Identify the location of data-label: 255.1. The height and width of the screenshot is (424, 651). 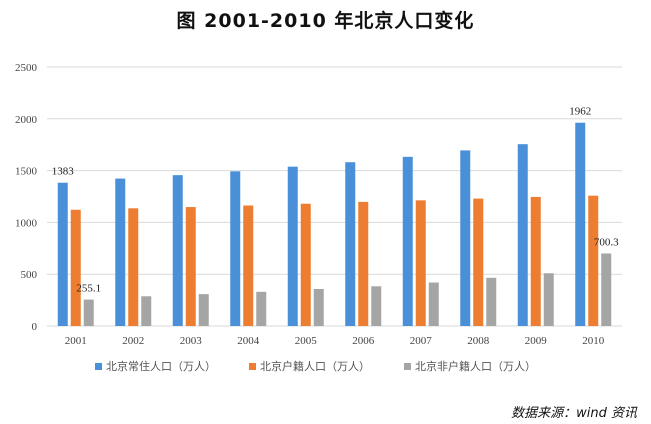
(88, 289).